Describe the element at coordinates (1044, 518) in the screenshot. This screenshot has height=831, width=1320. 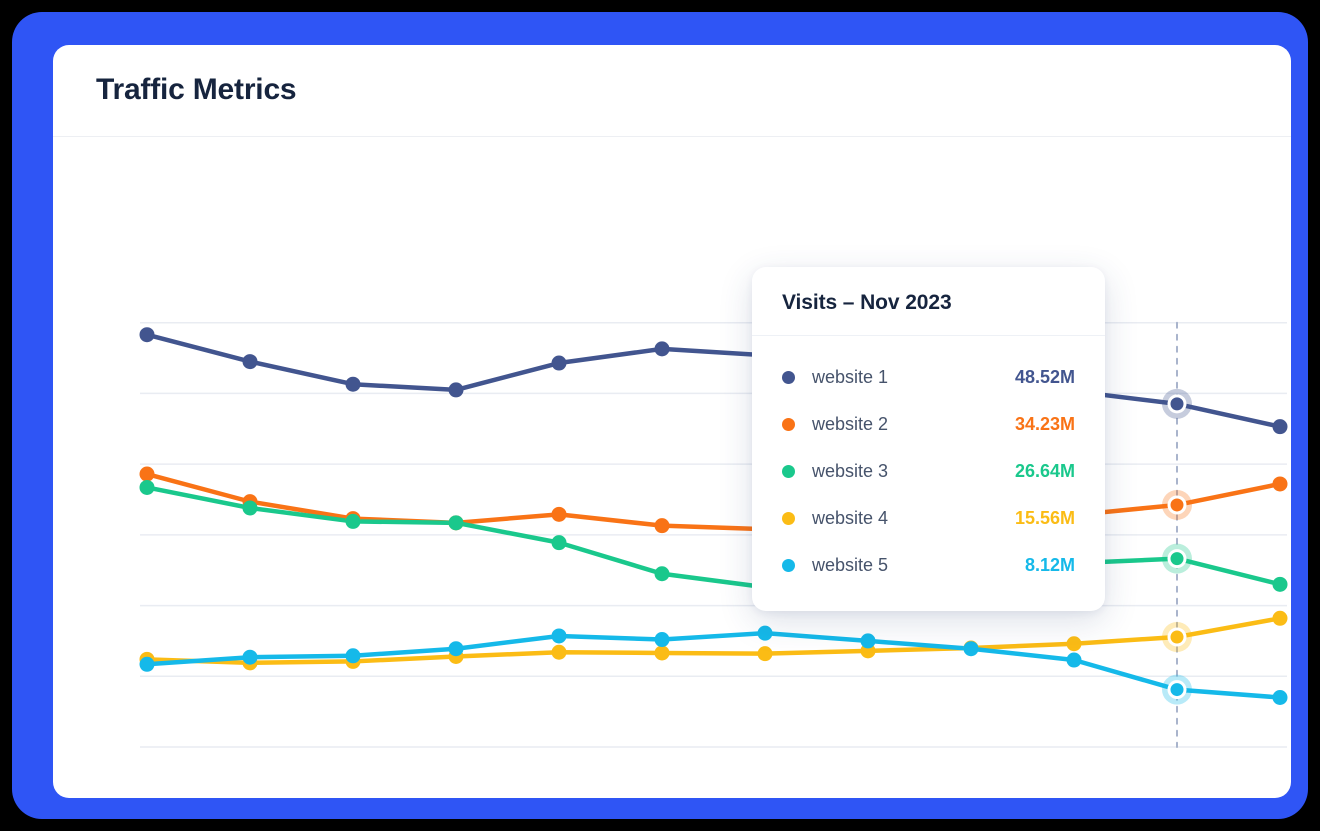
I see `tooltip-series-value: 15.56M` at that location.